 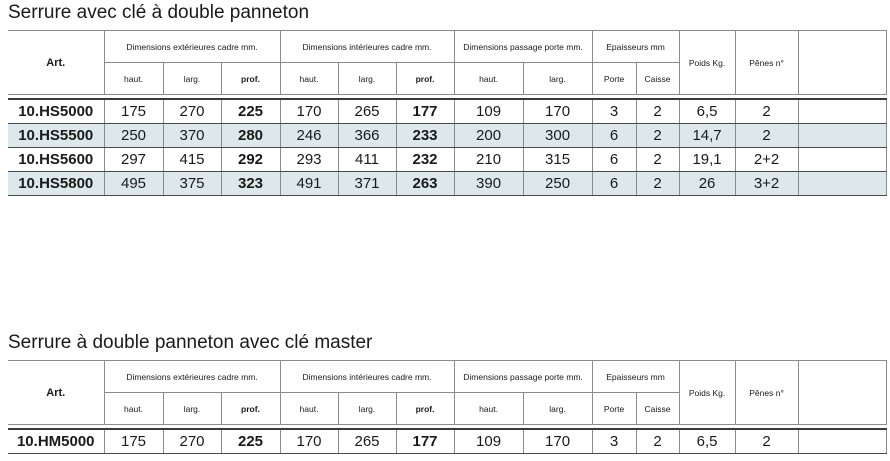 What do you see at coordinates (557, 135) in the screenshot?
I see `cell-pass-larg: 300` at bounding box center [557, 135].